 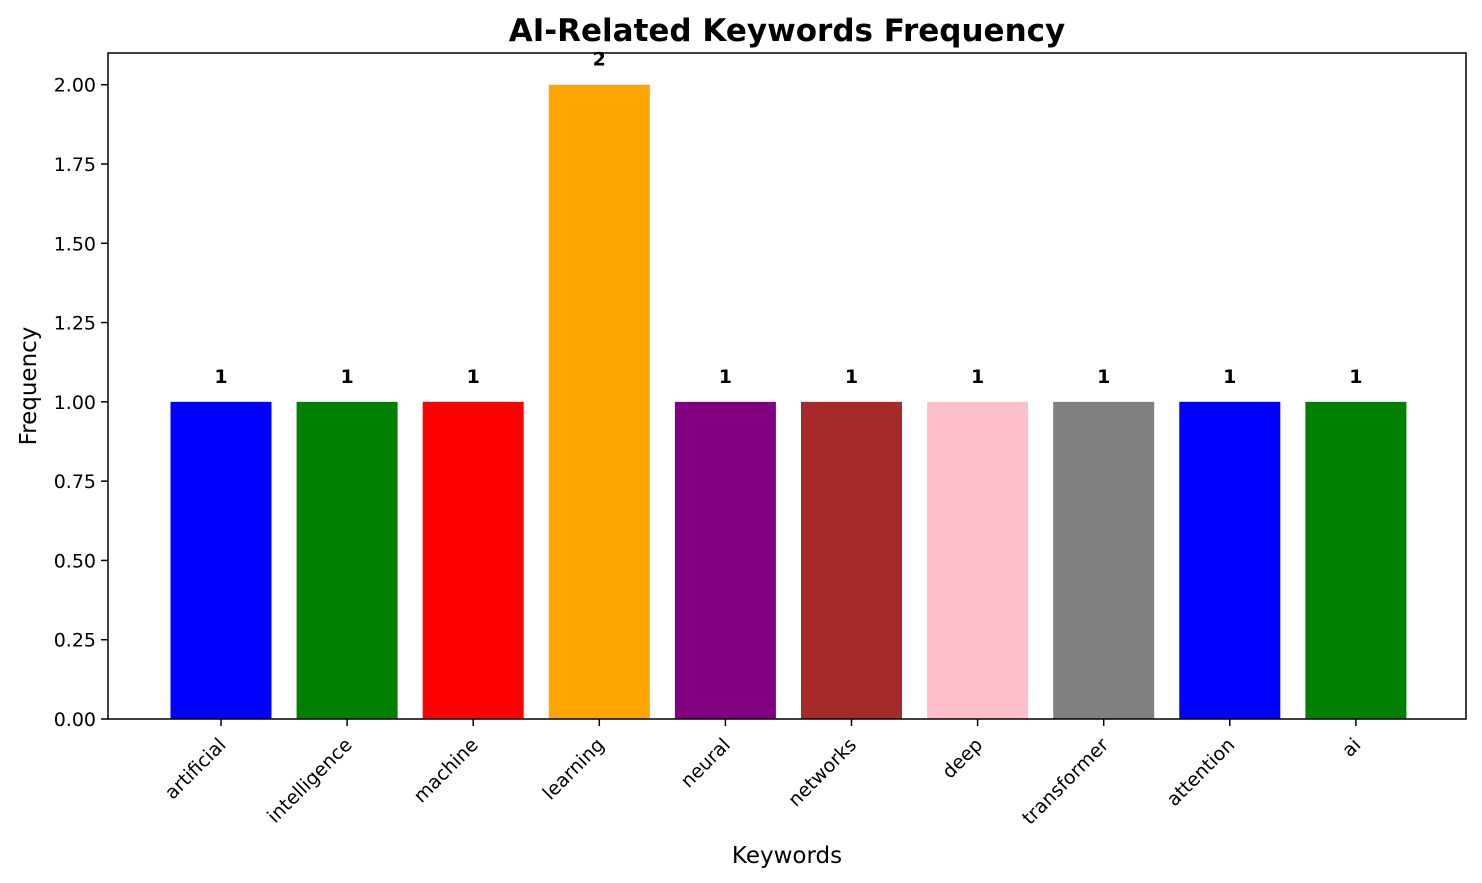 What do you see at coordinates (1200, 772) in the screenshot?
I see `x-tick-label: attention` at bounding box center [1200, 772].